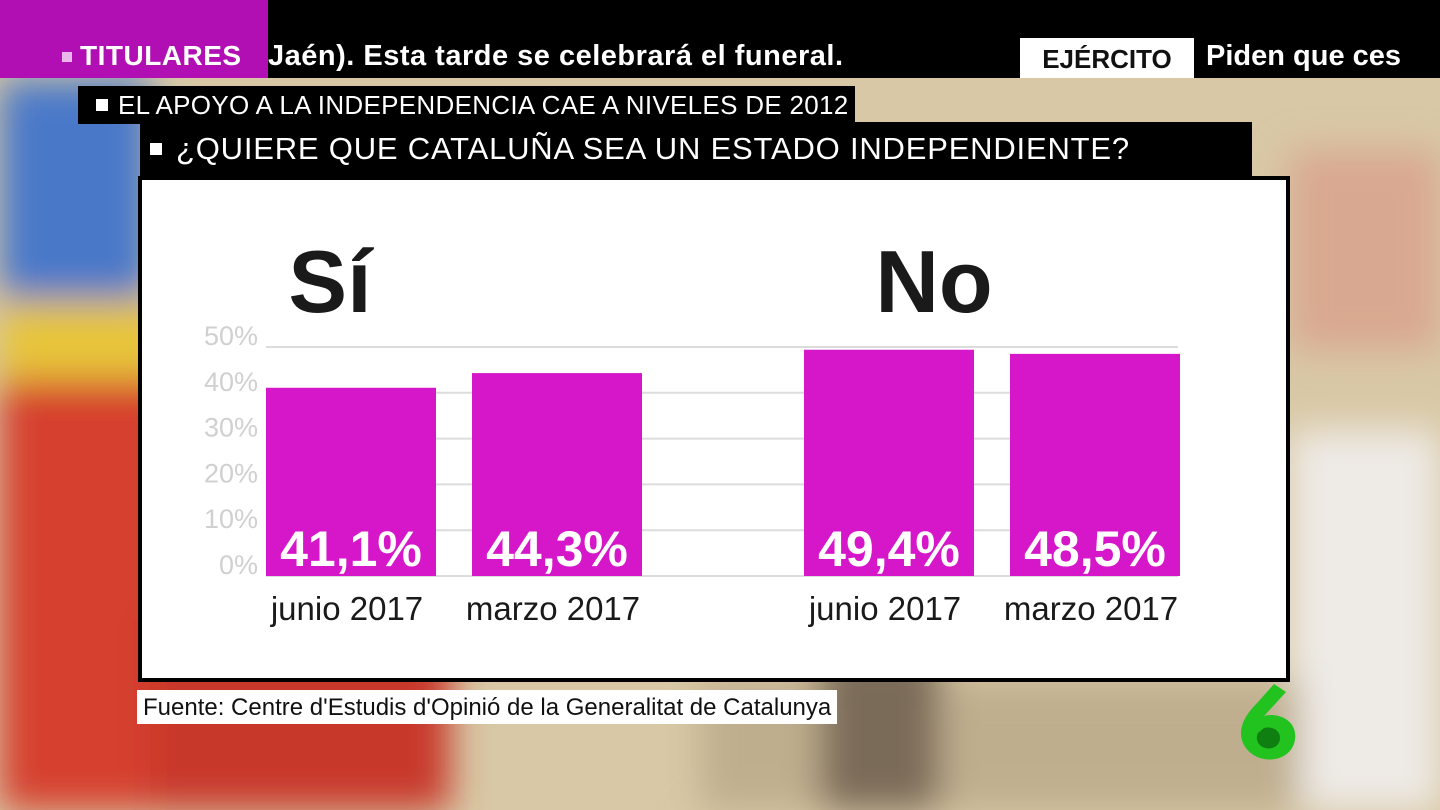 Image resolution: width=1440 pixels, height=810 pixels. What do you see at coordinates (1268, 722) in the screenshot?
I see `la-sexta-logo` at bounding box center [1268, 722].